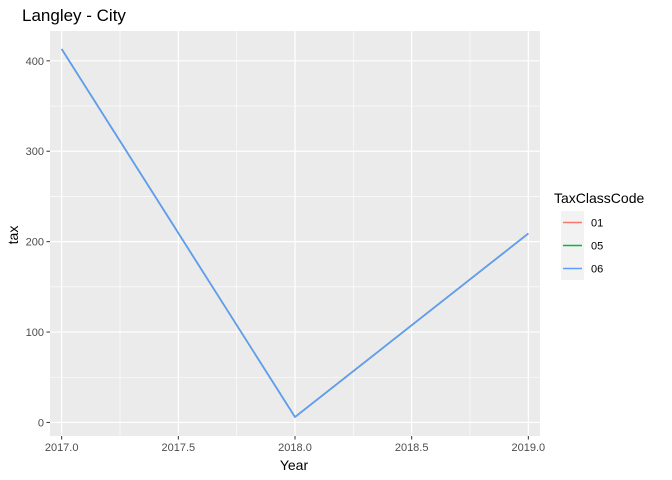  What do you see at coordinates (529, 448) in the screenshot?
I see `x-tick-label: 2019.0` at bounding box center [529, 448].